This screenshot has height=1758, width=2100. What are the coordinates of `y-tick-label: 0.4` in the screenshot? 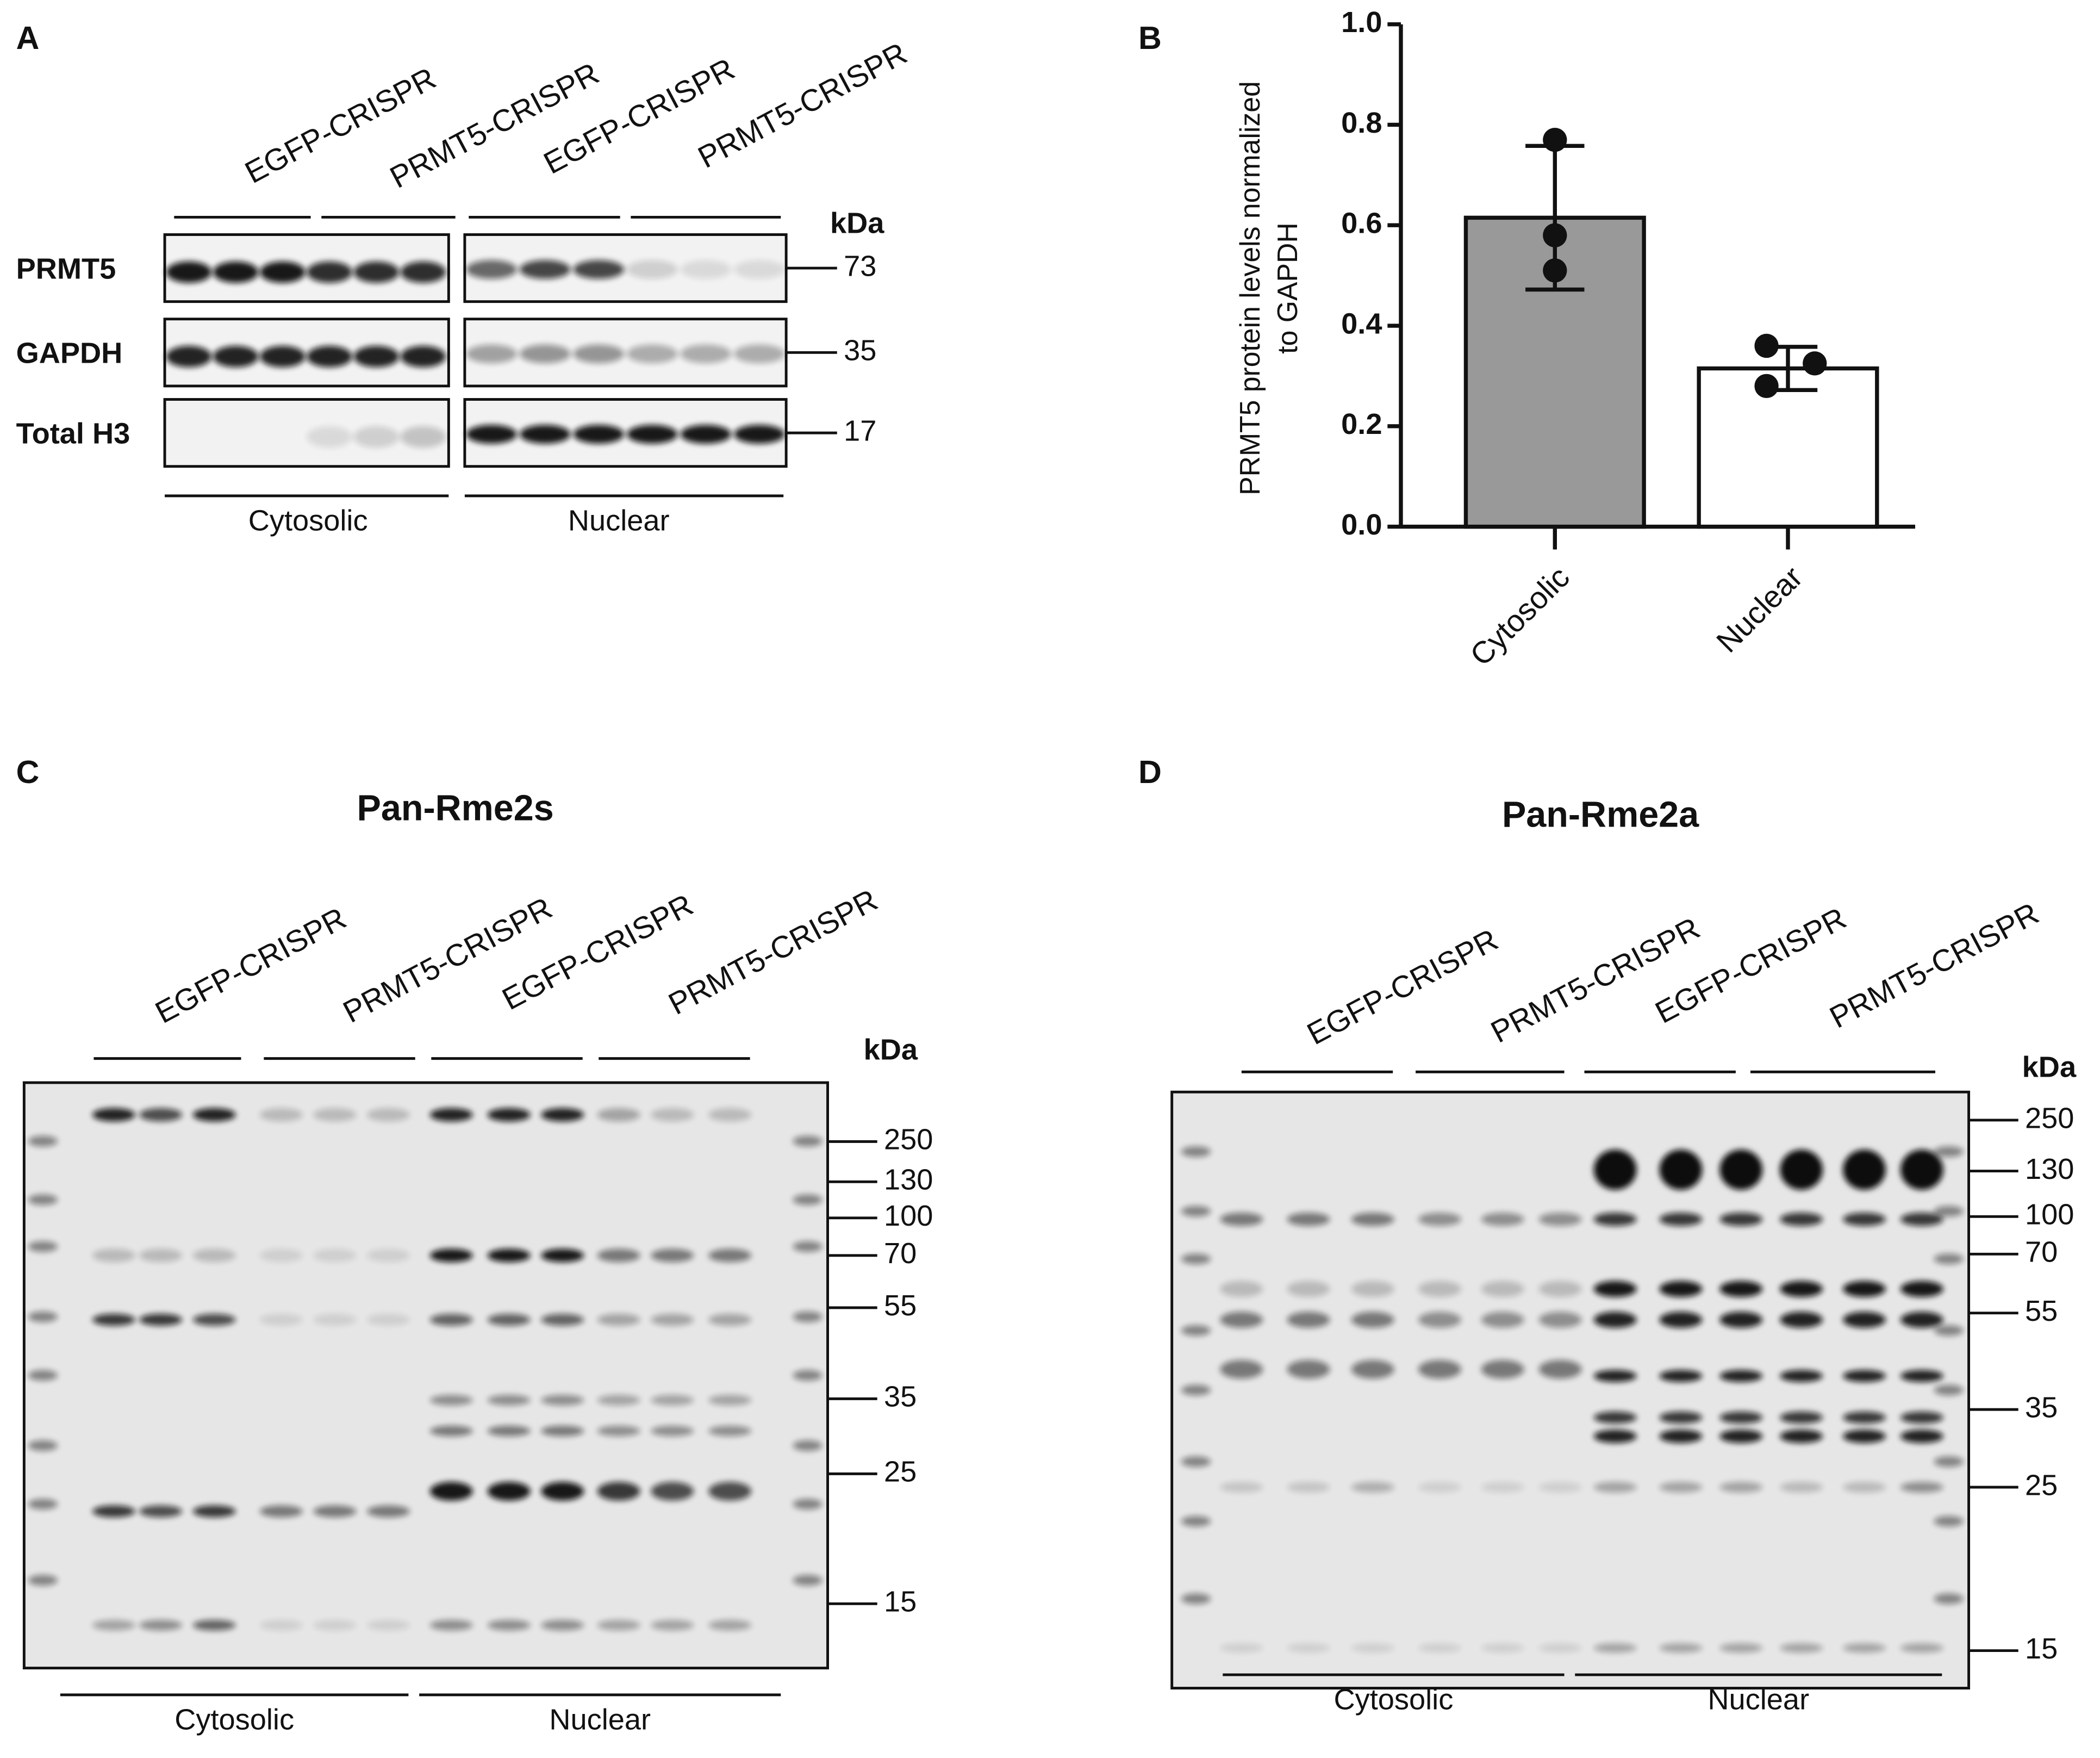 It's located at (1361, 323).